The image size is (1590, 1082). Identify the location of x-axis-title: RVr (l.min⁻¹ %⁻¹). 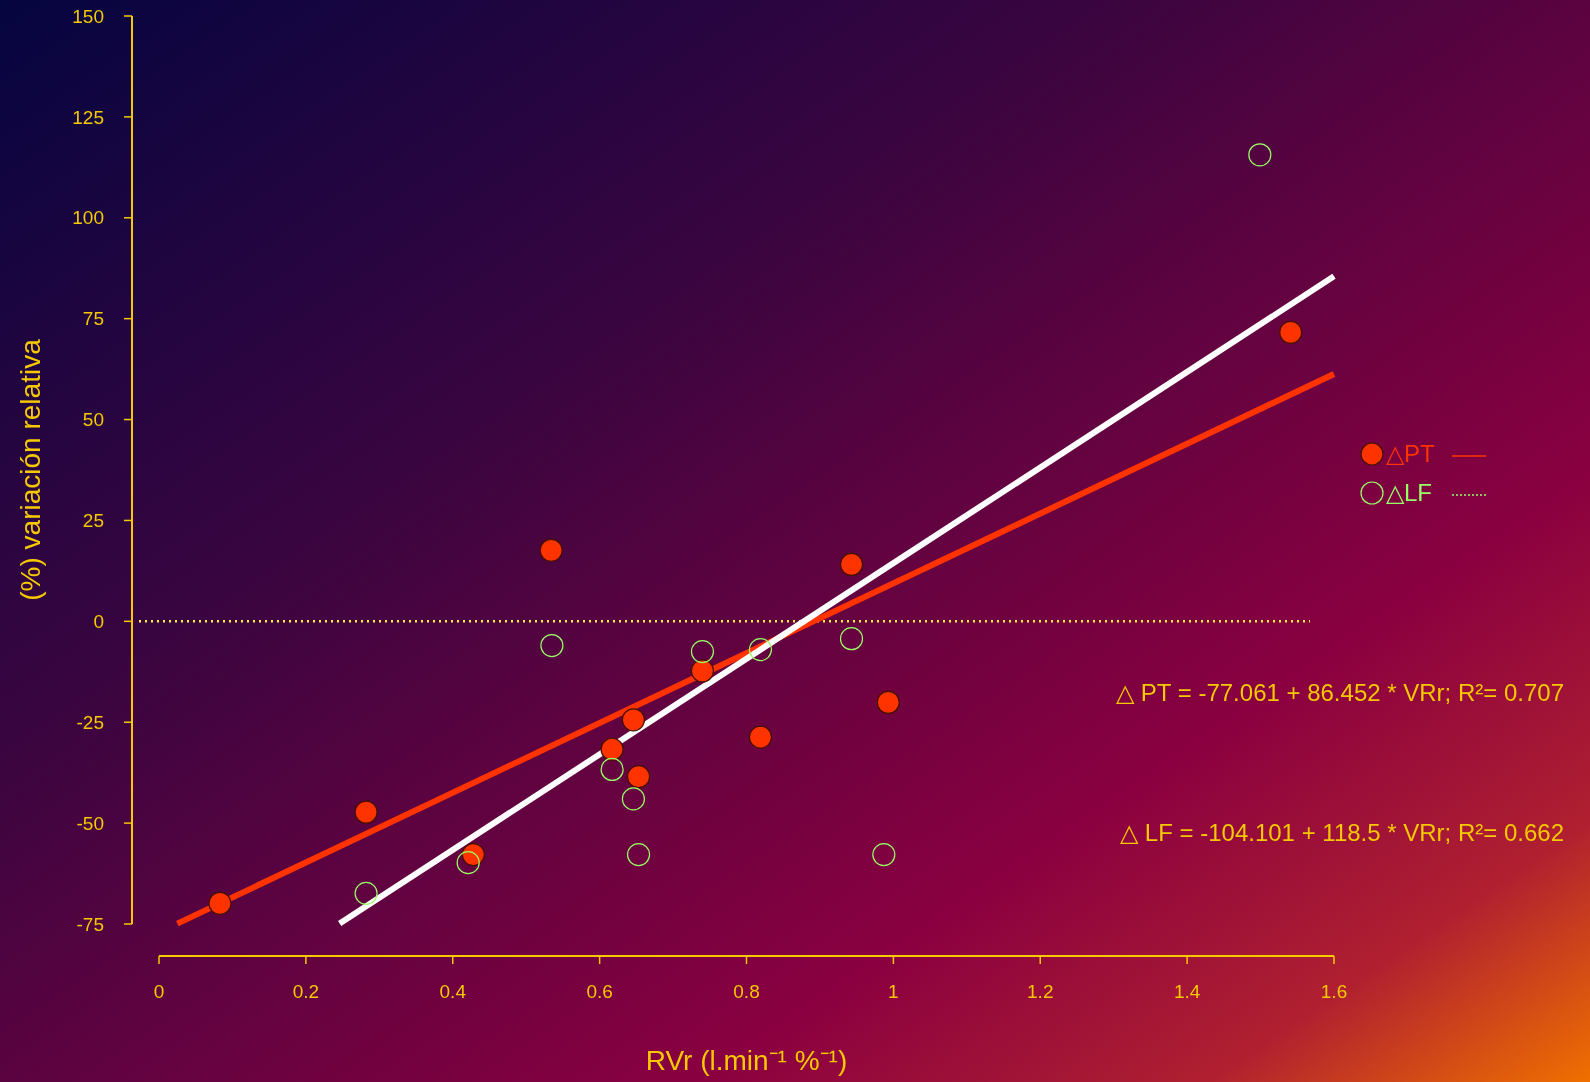
(746, 1060).